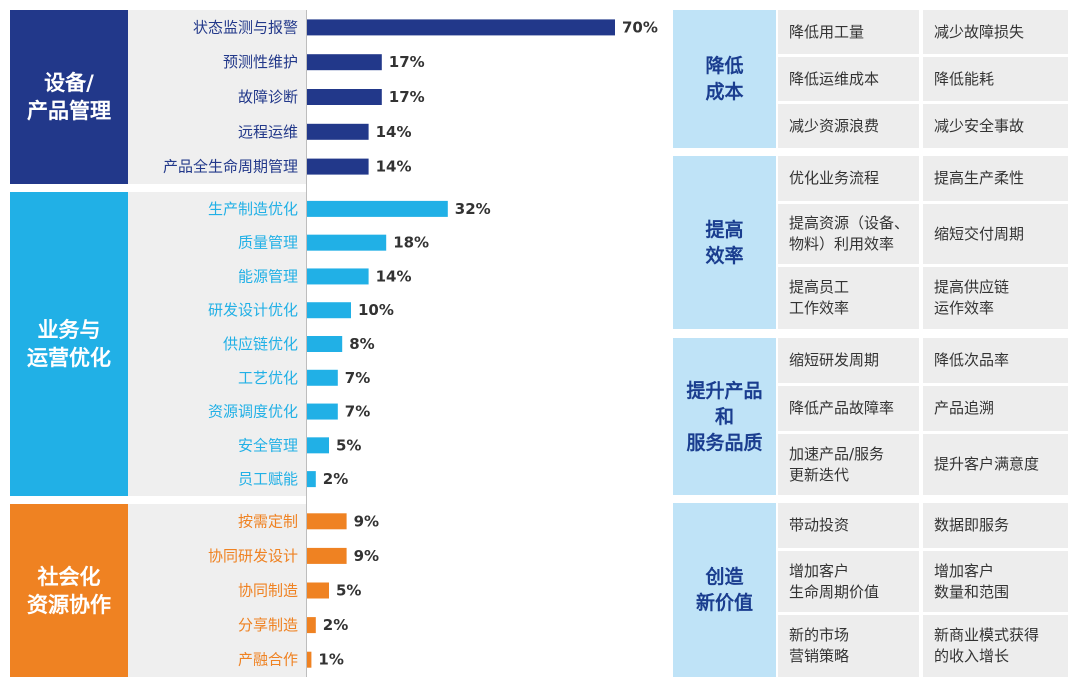 The width and height of the screenshot is (1080, 685). Describe the element at coordinates (217, 344) in the screenshot. I see `label-panel-operations` at that location.